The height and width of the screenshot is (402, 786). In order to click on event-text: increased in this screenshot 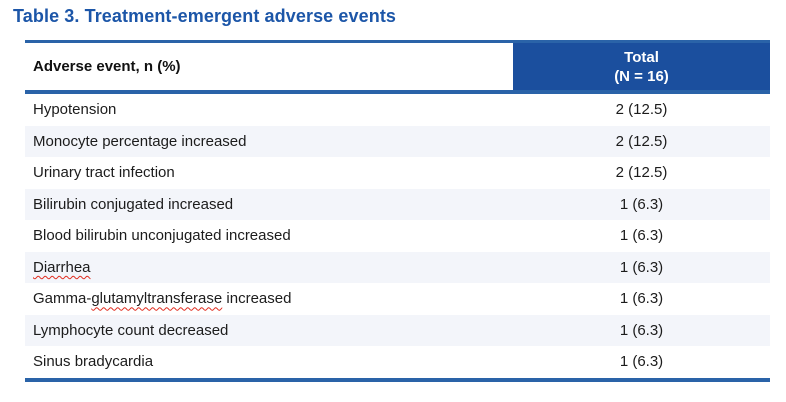, I will do `click(257, 299)`.